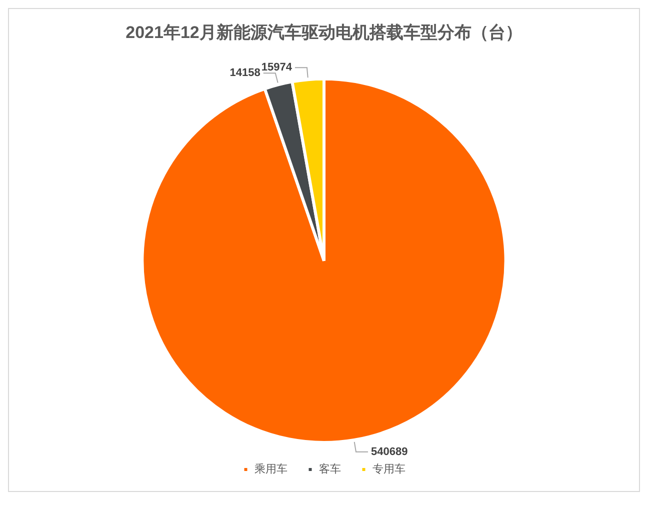 Image resolution: width=646 pixels, height=531 pixels. What do you see at coordinates (389, 452) in the screenshot?
I see `data-label: 540689` at bounding box center [389, 452].